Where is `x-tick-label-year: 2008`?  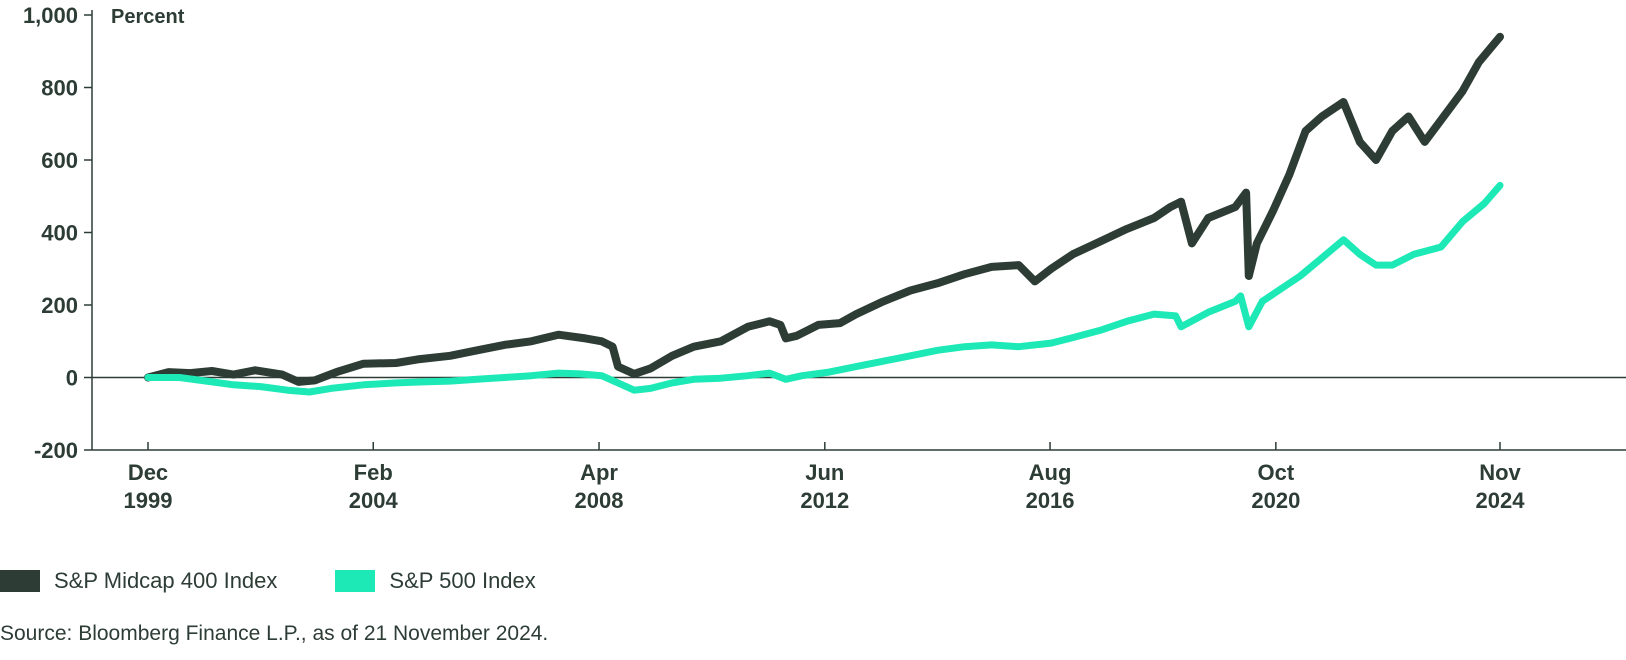 x-tick-label-year: 2008 is located at coordinates (599, 500).